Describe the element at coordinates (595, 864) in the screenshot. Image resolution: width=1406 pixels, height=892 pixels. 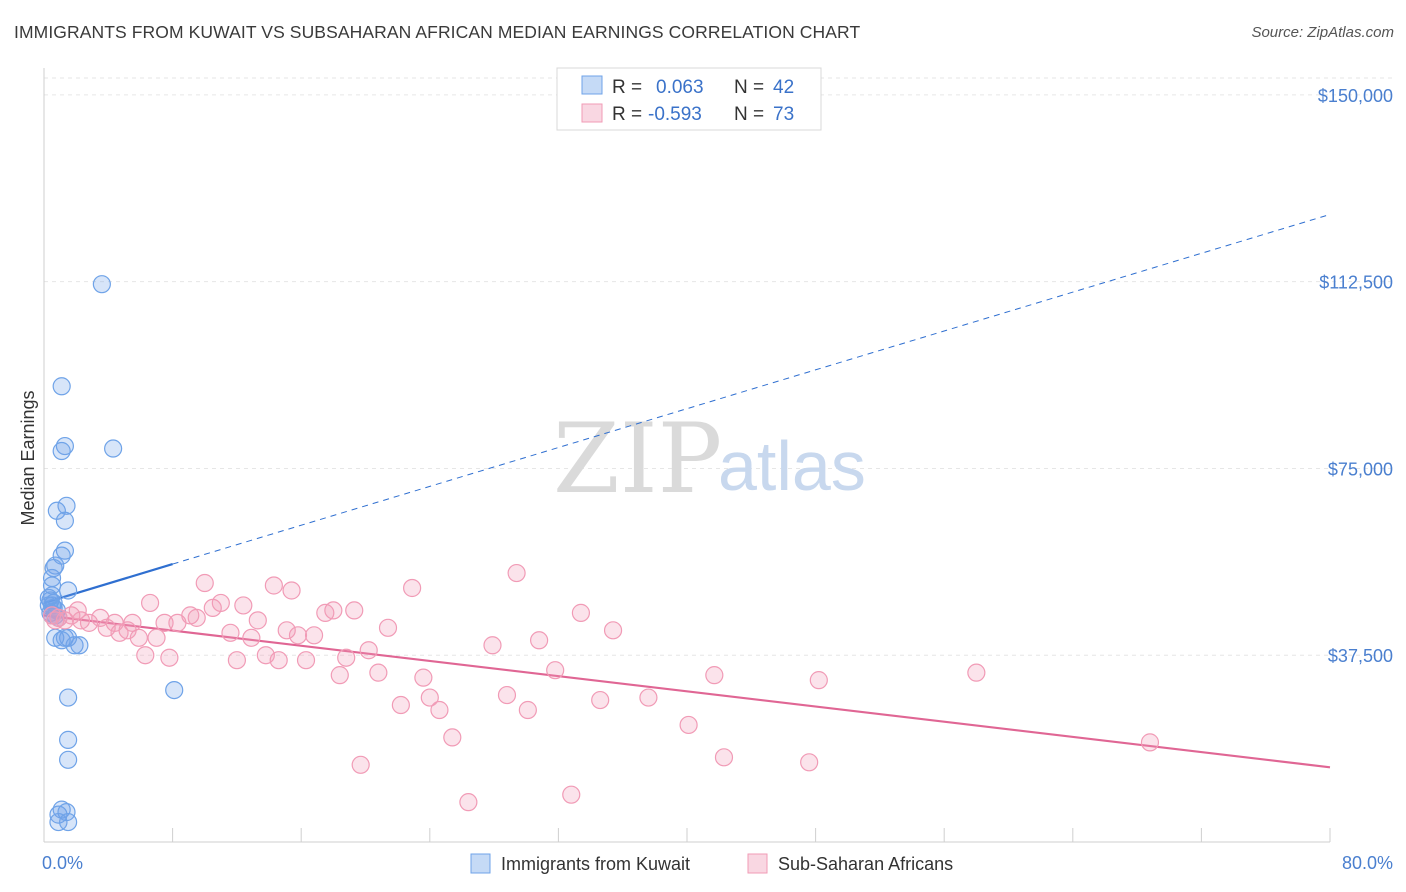
I see `bottom-legend-label-kuwait: Immigrants from Kuwait` at that location.